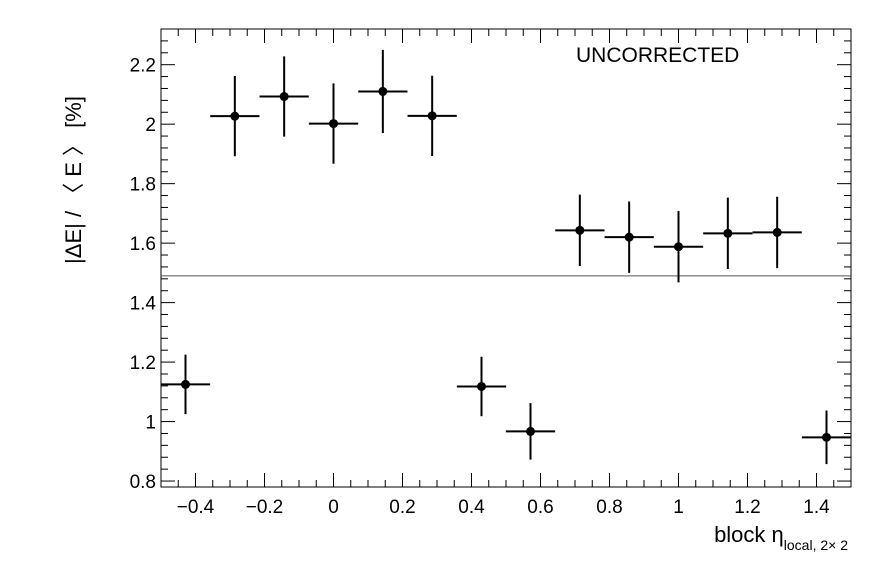  I want to click on x-tick-label: 0.2, so click(402, 507).